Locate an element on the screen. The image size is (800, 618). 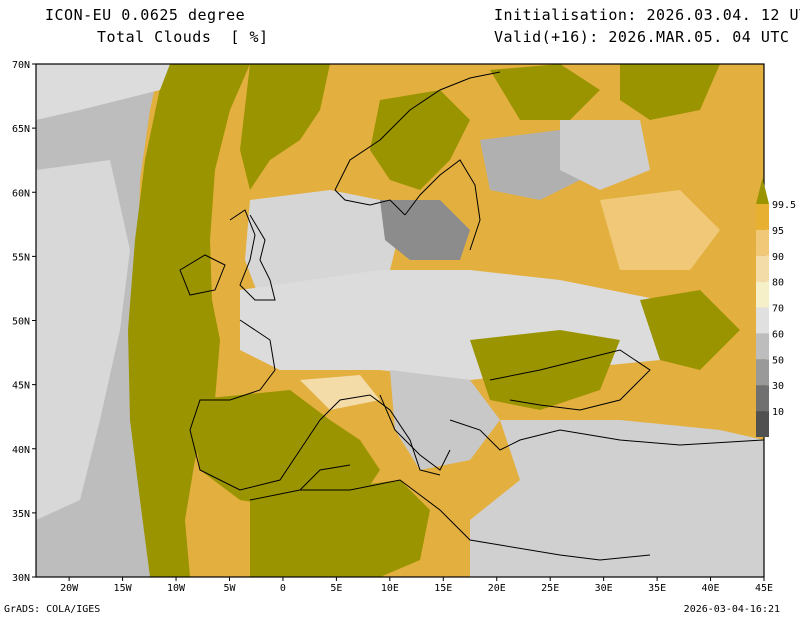
lat-label: 55N is located at coordinates (21, 257).